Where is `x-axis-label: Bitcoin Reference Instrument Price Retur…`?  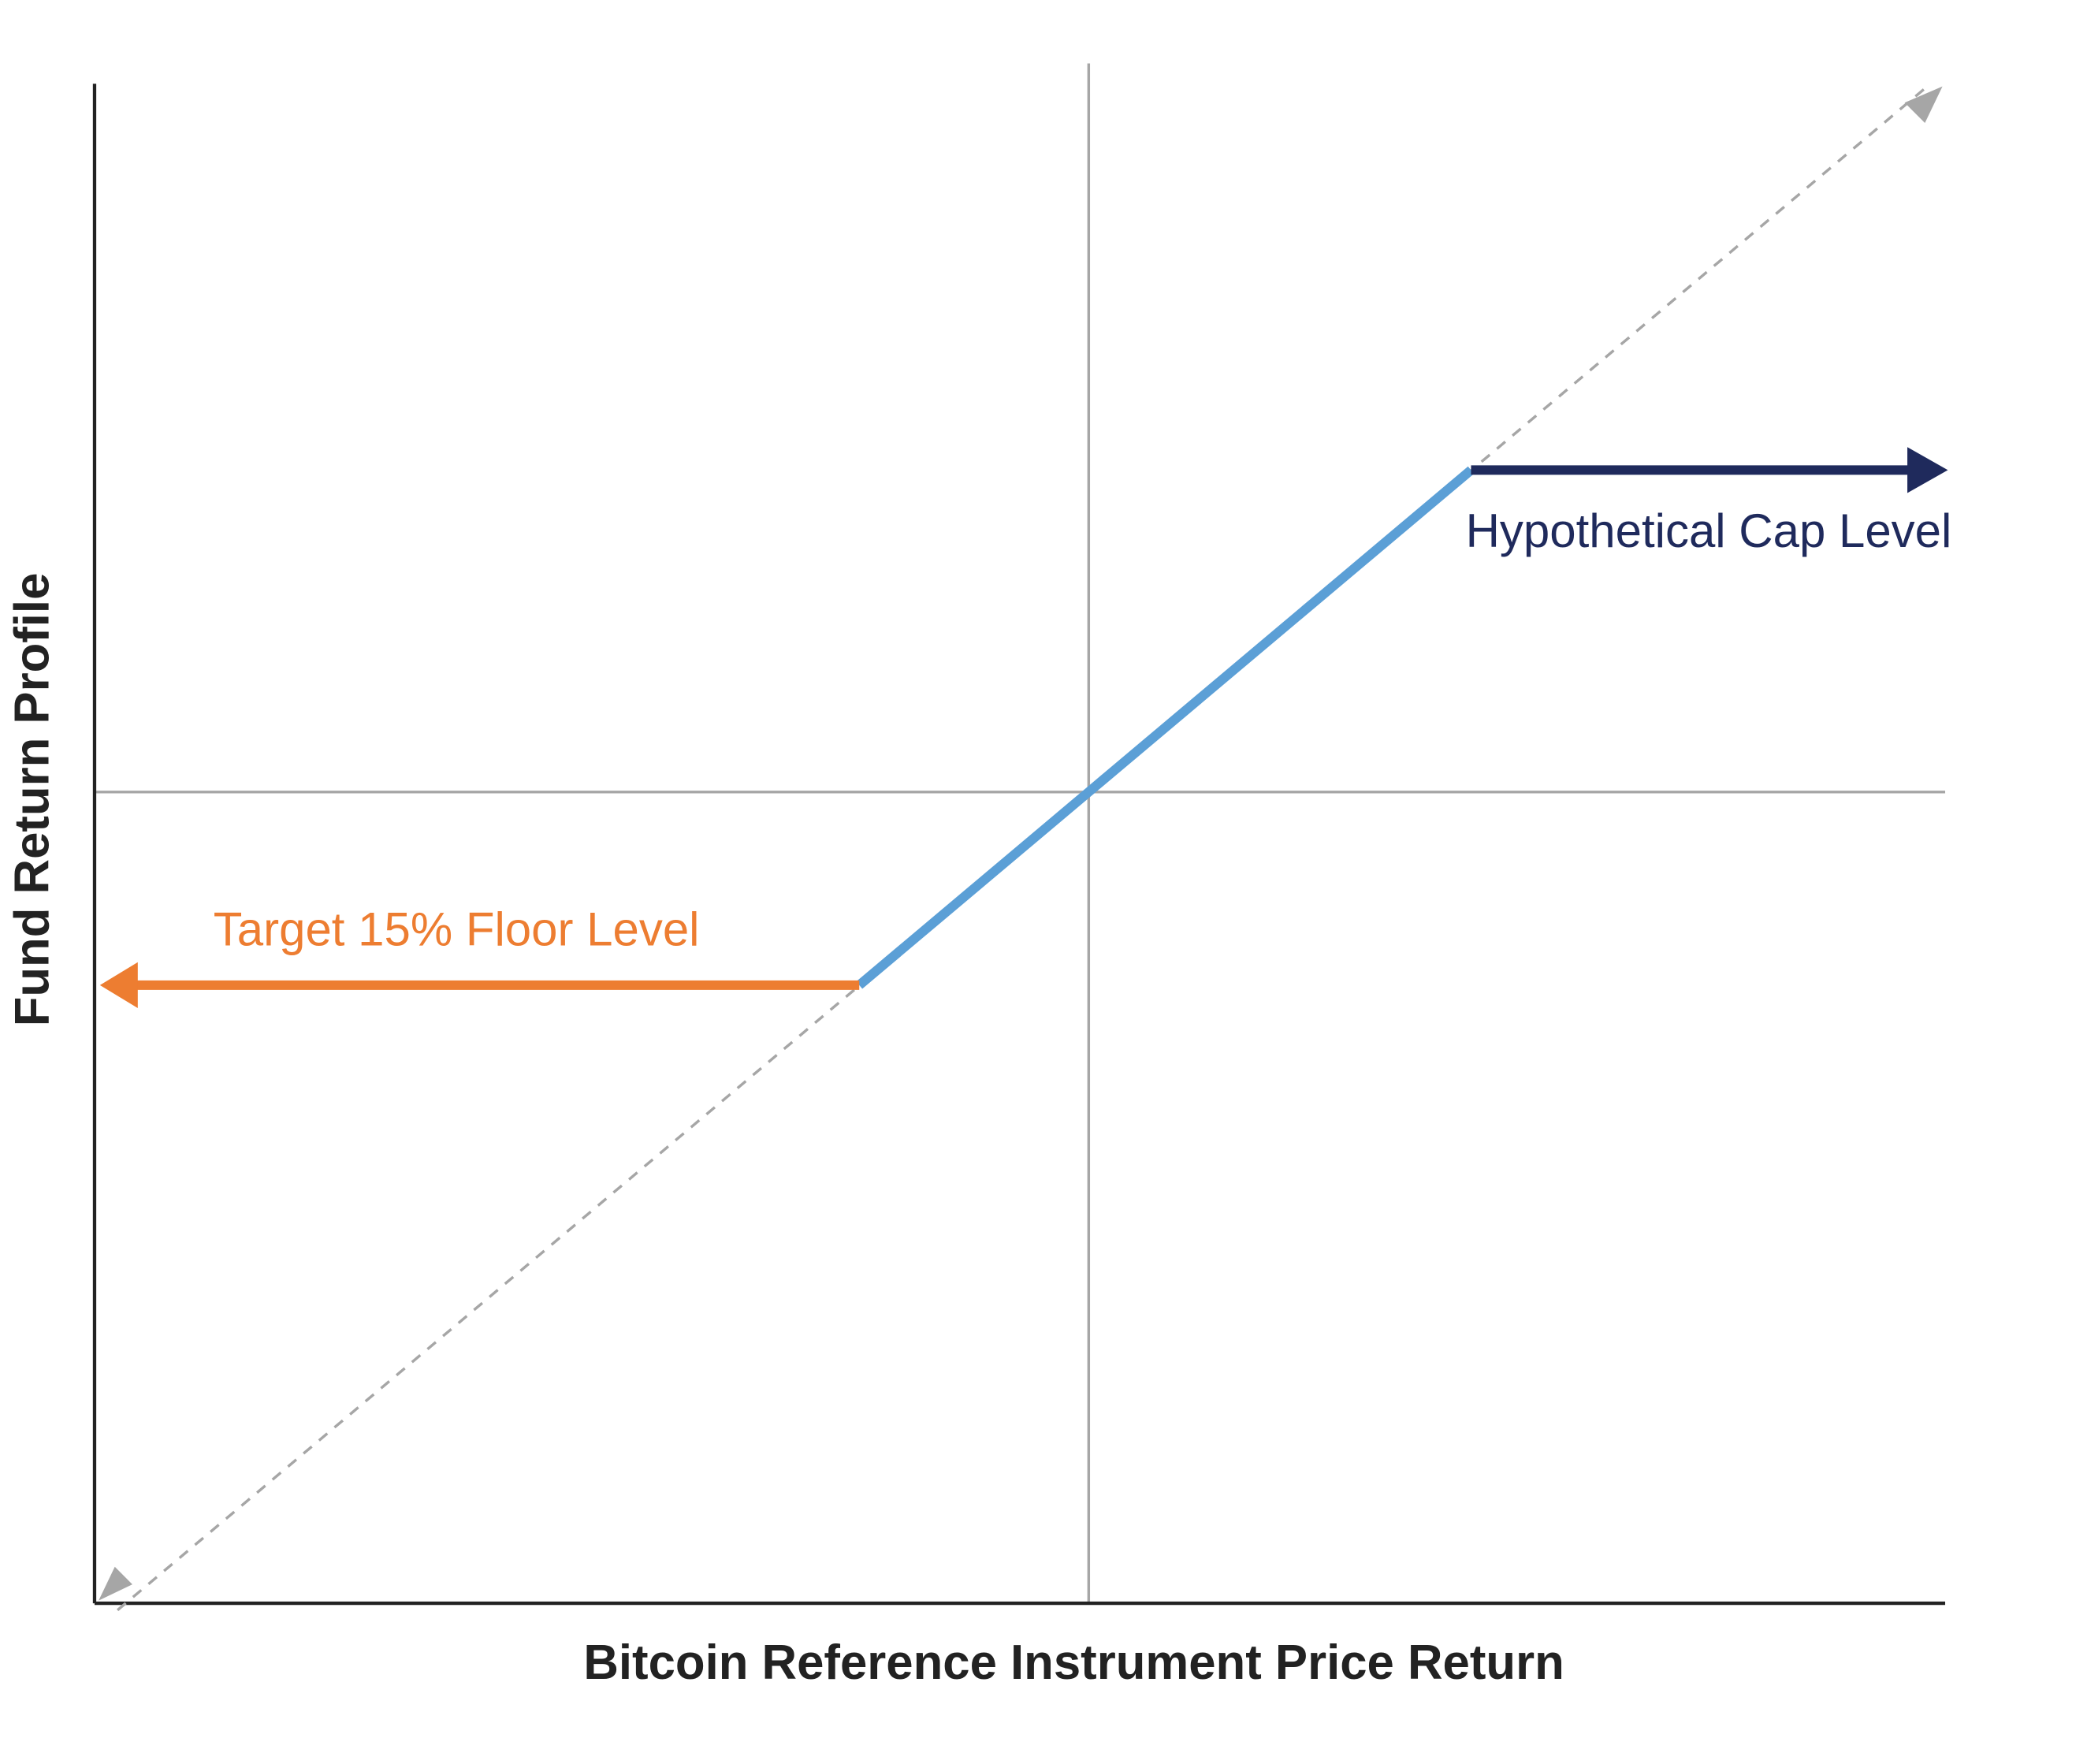
x-axis-label: Bitcoin Reference Instrument Price Retur… is located at coordinates (1073, 1663).